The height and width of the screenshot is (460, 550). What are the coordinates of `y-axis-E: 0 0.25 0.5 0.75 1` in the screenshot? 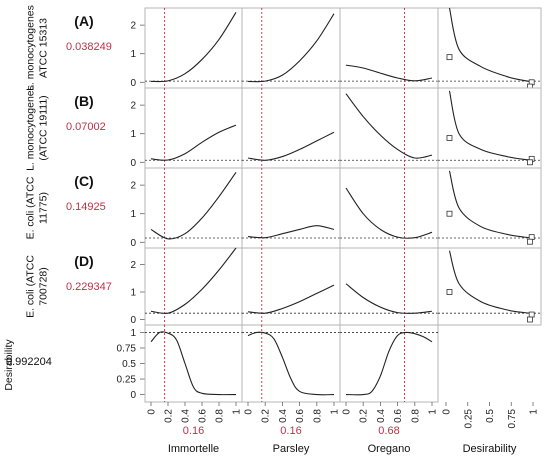 It's located at (131, 364).